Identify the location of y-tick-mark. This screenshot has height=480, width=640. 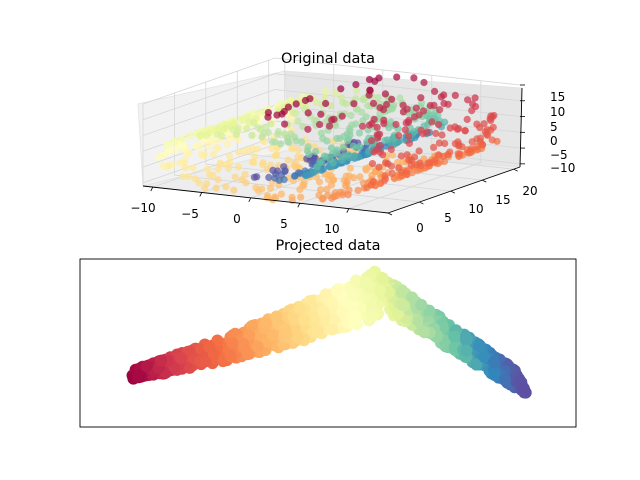
(453, 192).